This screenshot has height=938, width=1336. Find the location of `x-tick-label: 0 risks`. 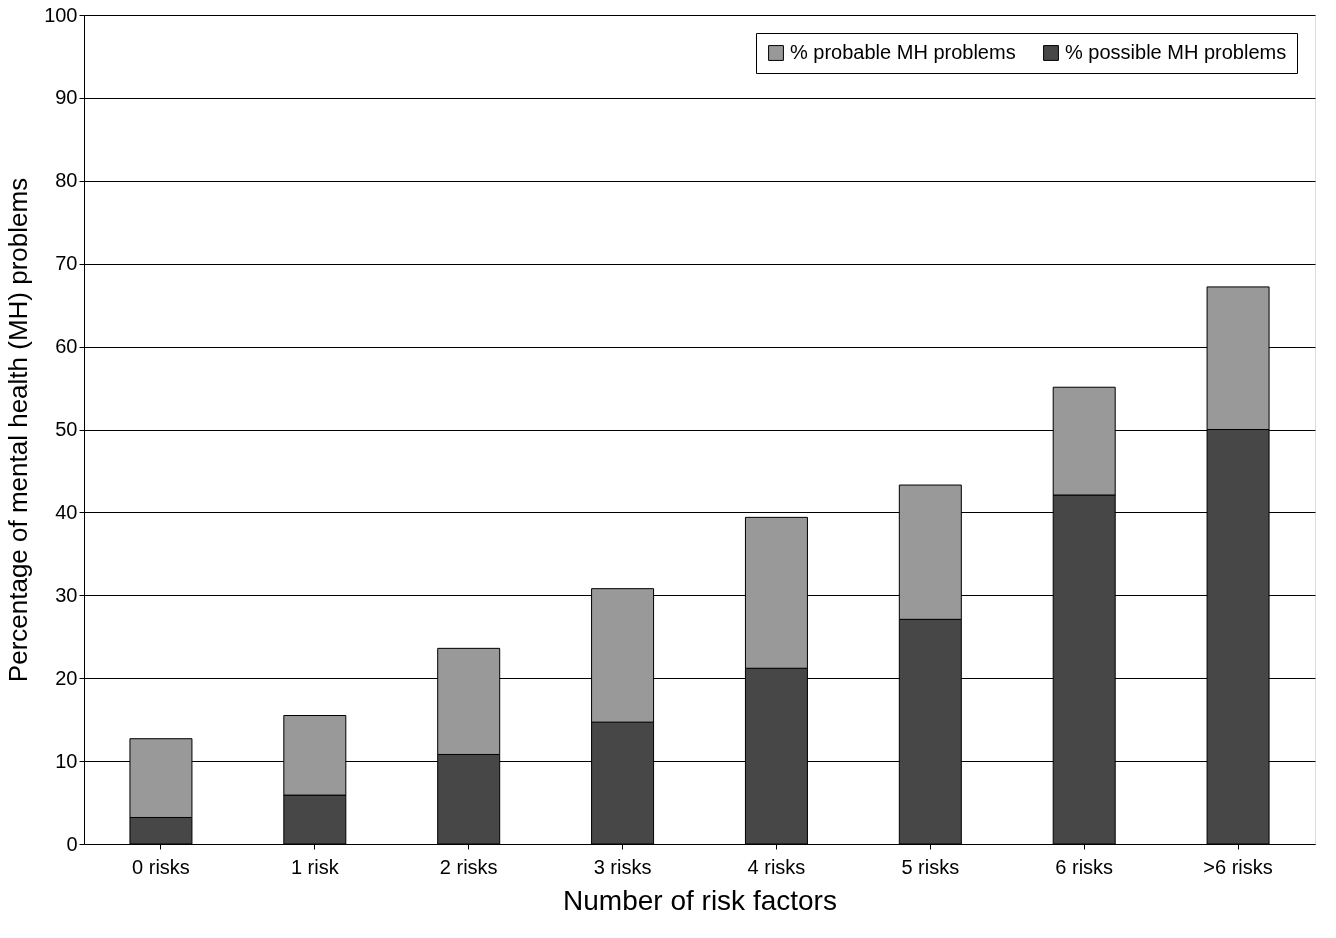

x-tick-label: 0 risks is located at coordinates (161, 866).